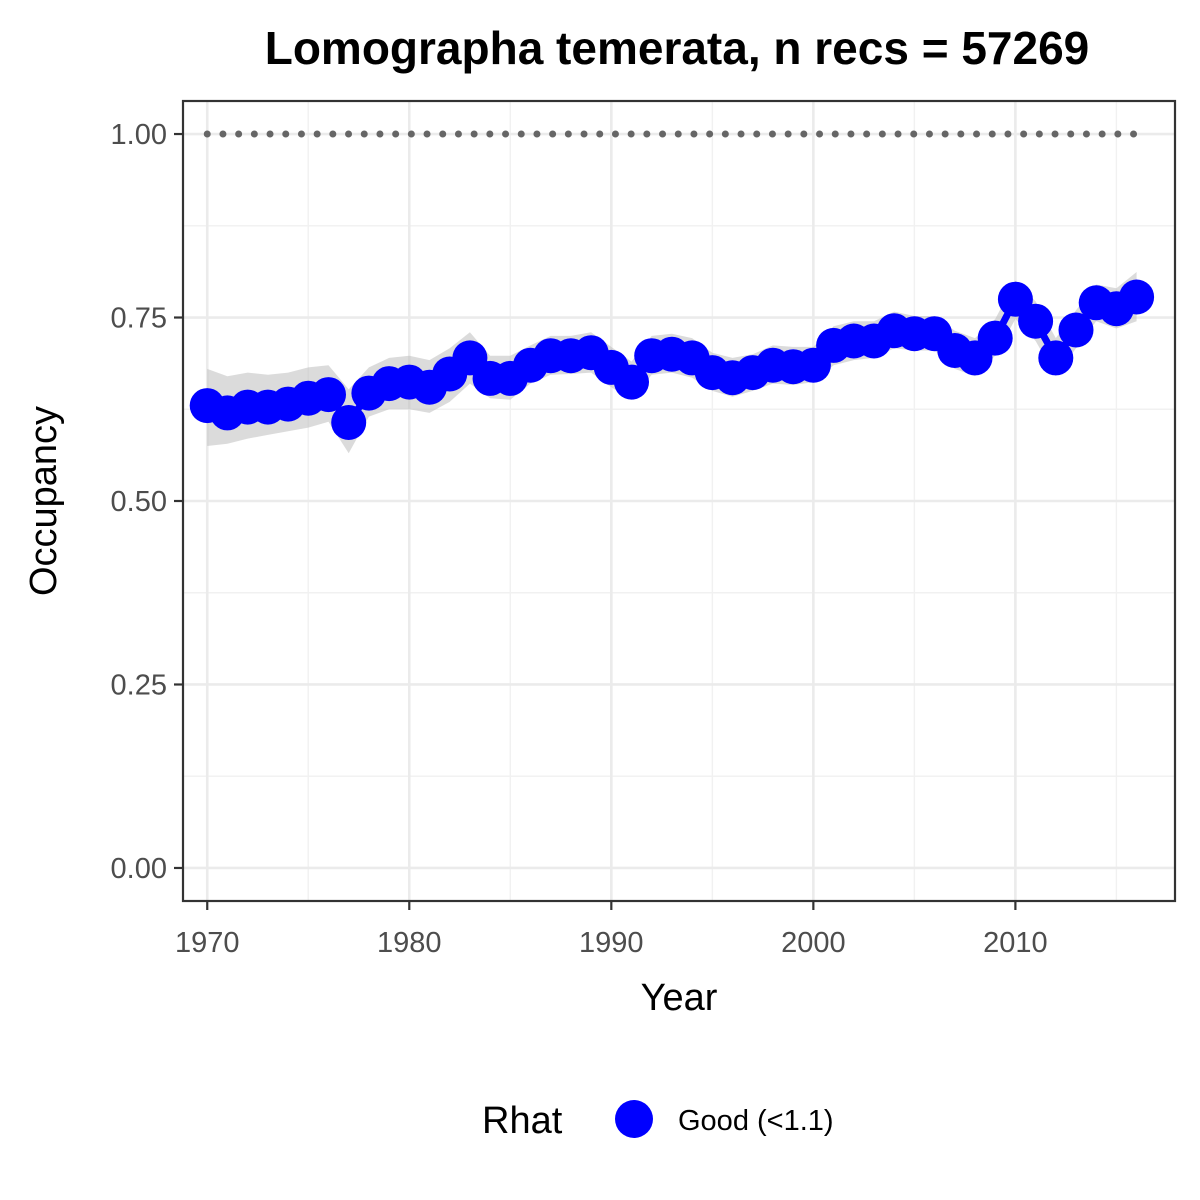  Describe the element at coordinates (1015, 943) in the screenshot. I see `x-tick-label: 2010` at that location.